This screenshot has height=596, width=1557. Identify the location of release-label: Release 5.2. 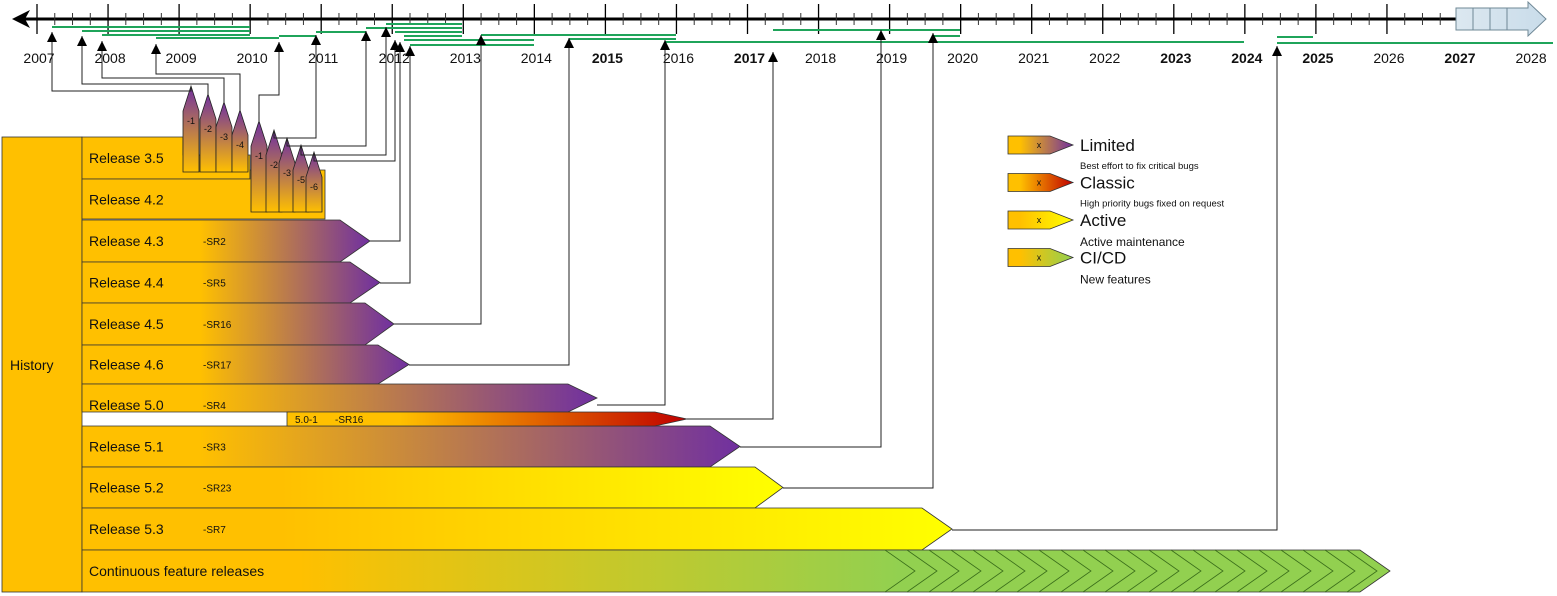
(126, 488).